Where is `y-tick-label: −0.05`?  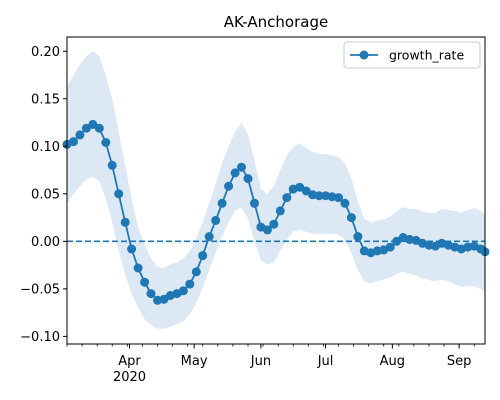 y-tick-label: −0.05 is located at coordinates (40, 289).